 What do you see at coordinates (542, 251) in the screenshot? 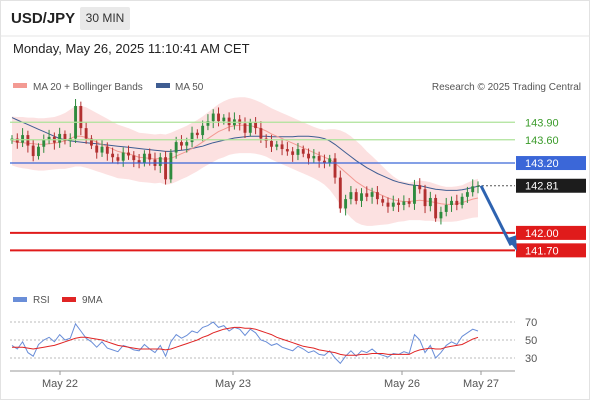
I see `support-label: 141.70` at bounding box center [542, 251].